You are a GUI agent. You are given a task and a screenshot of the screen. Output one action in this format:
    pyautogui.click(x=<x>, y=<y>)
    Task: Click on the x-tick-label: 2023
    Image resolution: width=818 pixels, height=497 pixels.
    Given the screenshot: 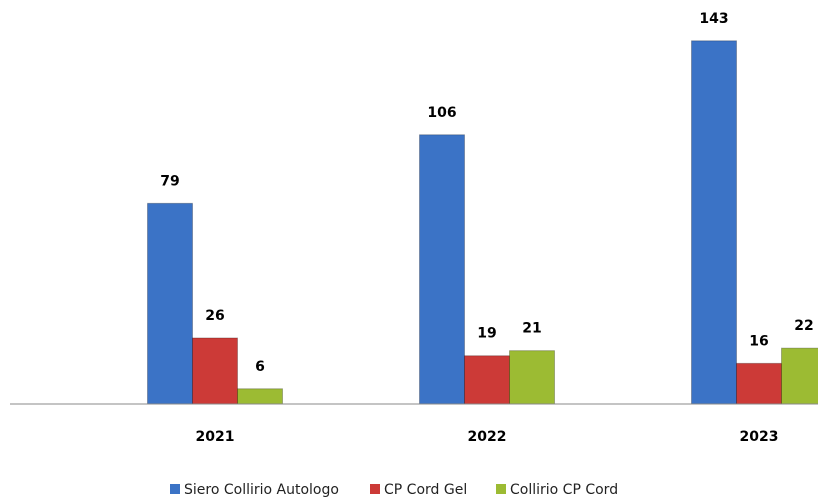 What is the action you would take?
    pyautogui.click(x=759, y=437)
    